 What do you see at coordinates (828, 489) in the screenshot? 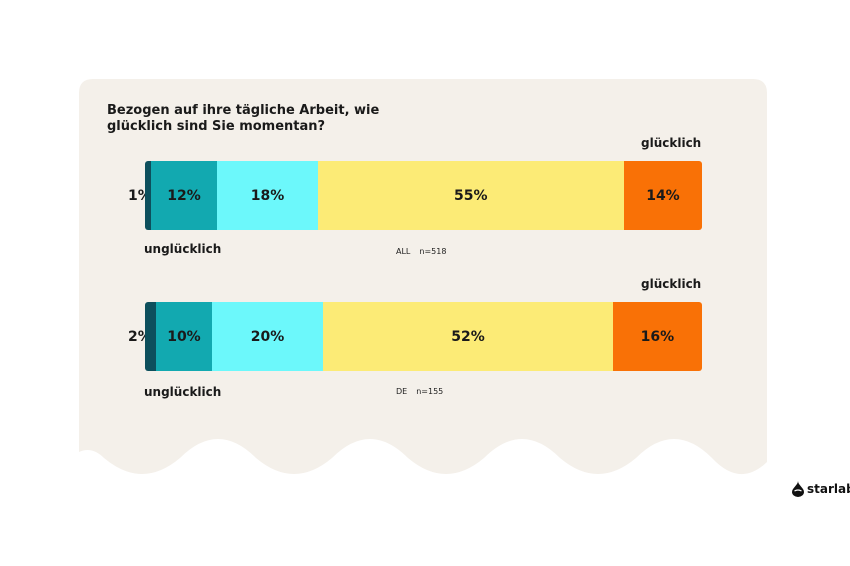
I see `brand-name: starlab` at bounding box center [828, 489].